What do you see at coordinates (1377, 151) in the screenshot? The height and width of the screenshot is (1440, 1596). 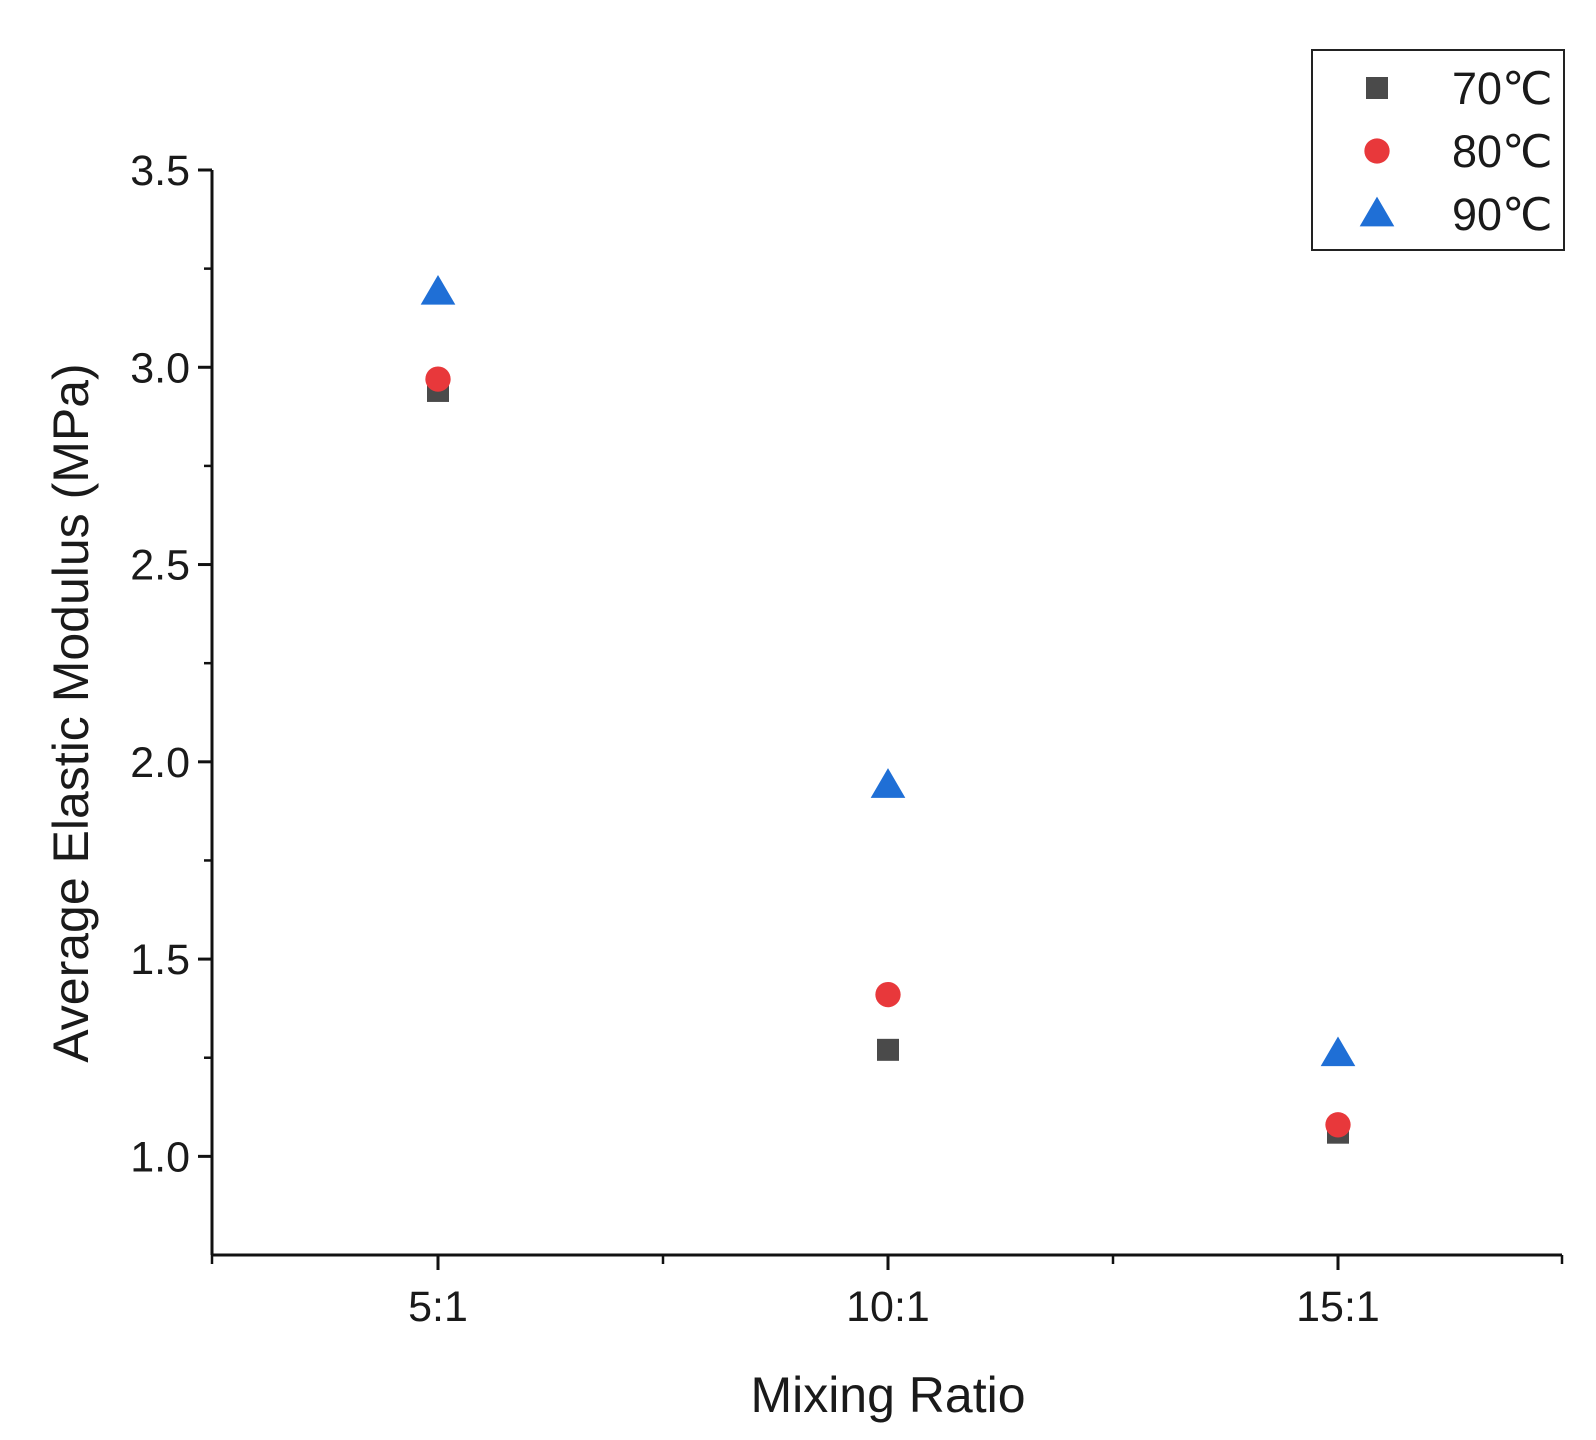 I see `legend-marker-circle` at bounding box center [1377, 151].